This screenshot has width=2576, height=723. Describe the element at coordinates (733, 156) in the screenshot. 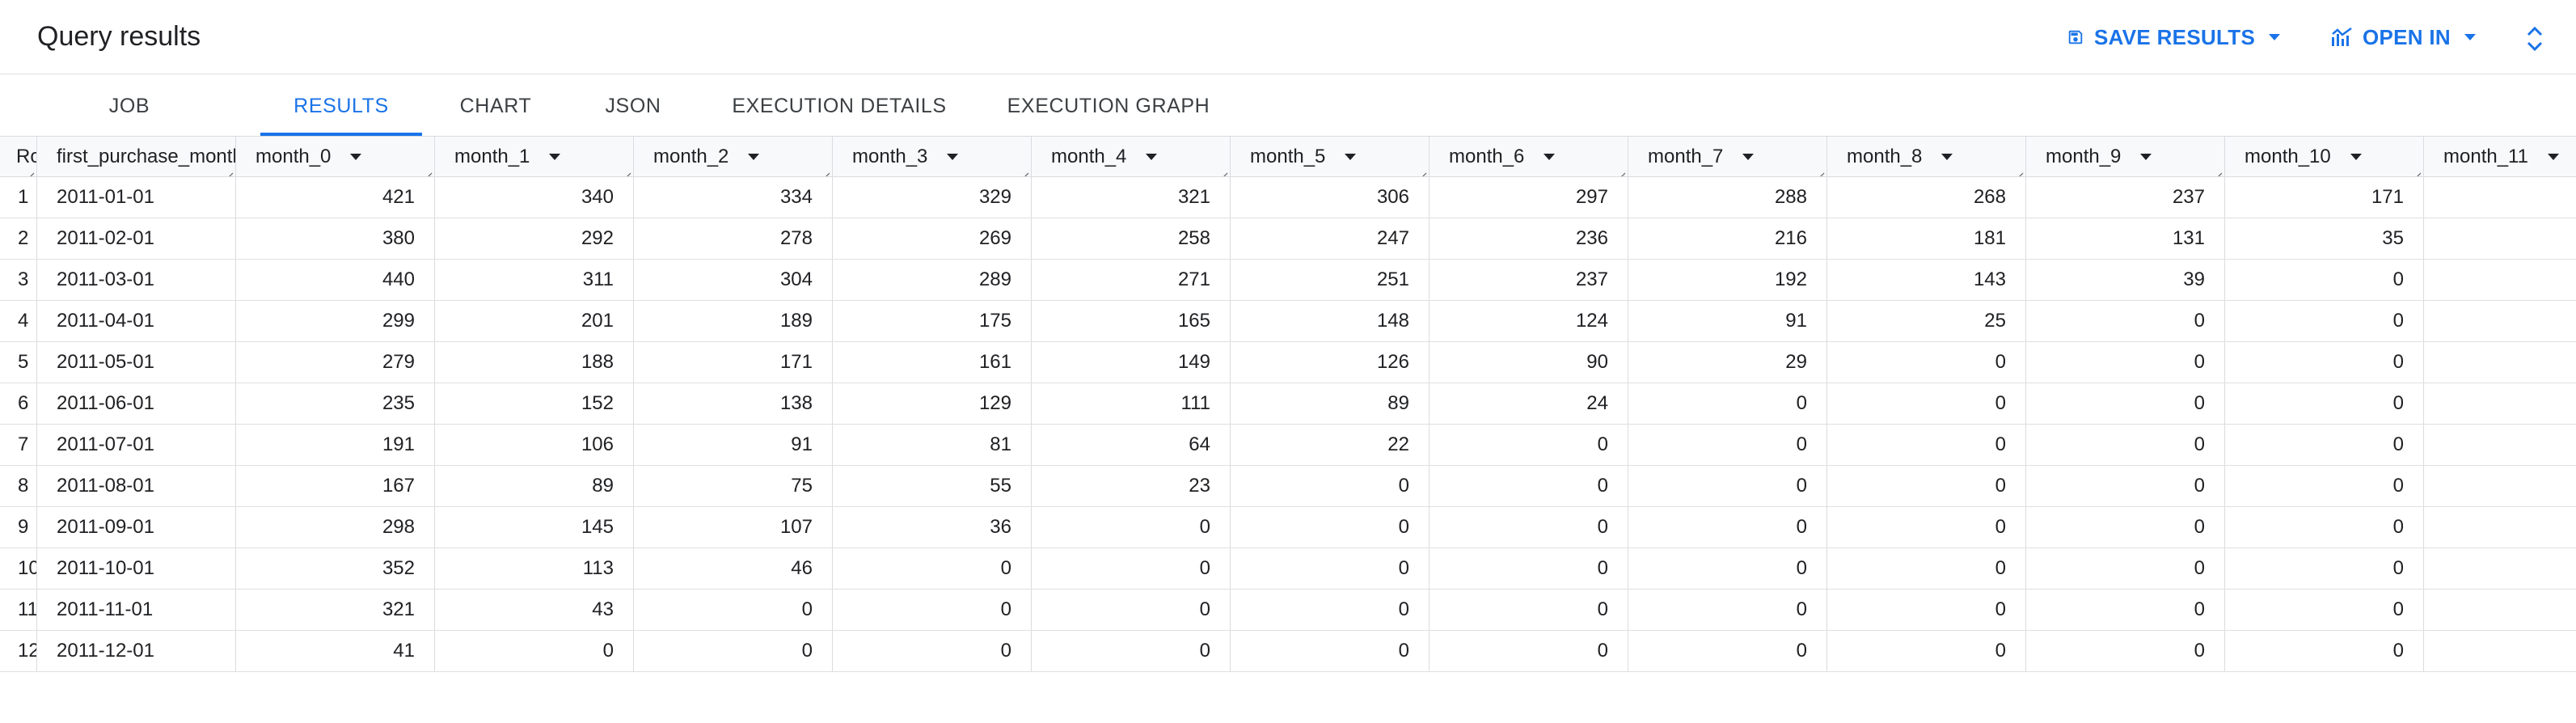

I see `column-header-month-2: month_2` at that location.